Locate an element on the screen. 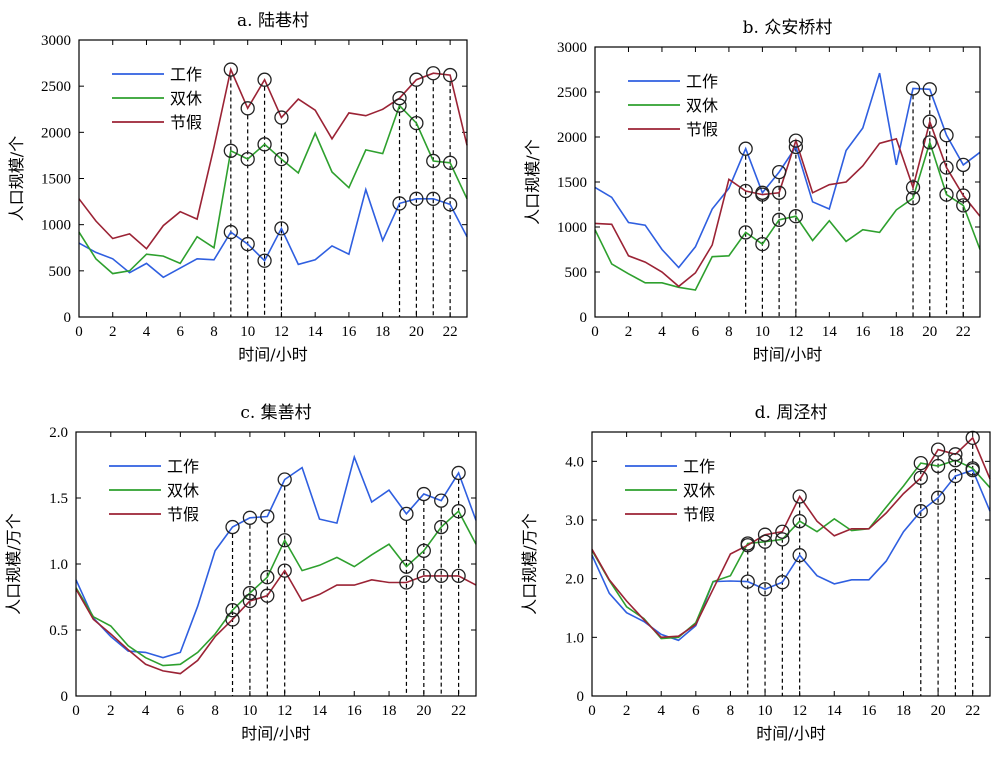 This screenshot has width=1000, height=777. y-tick-label: 4.0 is located at coordinates (574, 462).